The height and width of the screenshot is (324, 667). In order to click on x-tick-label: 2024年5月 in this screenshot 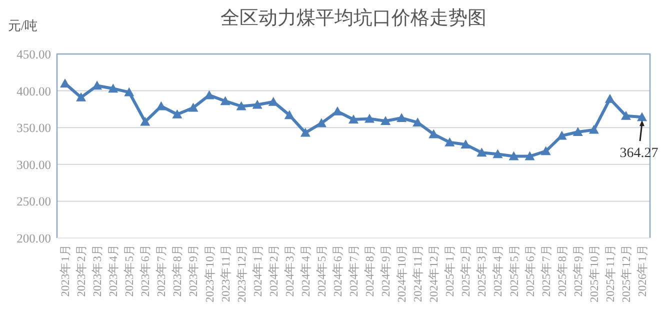, I will do `click(321, 270)`.